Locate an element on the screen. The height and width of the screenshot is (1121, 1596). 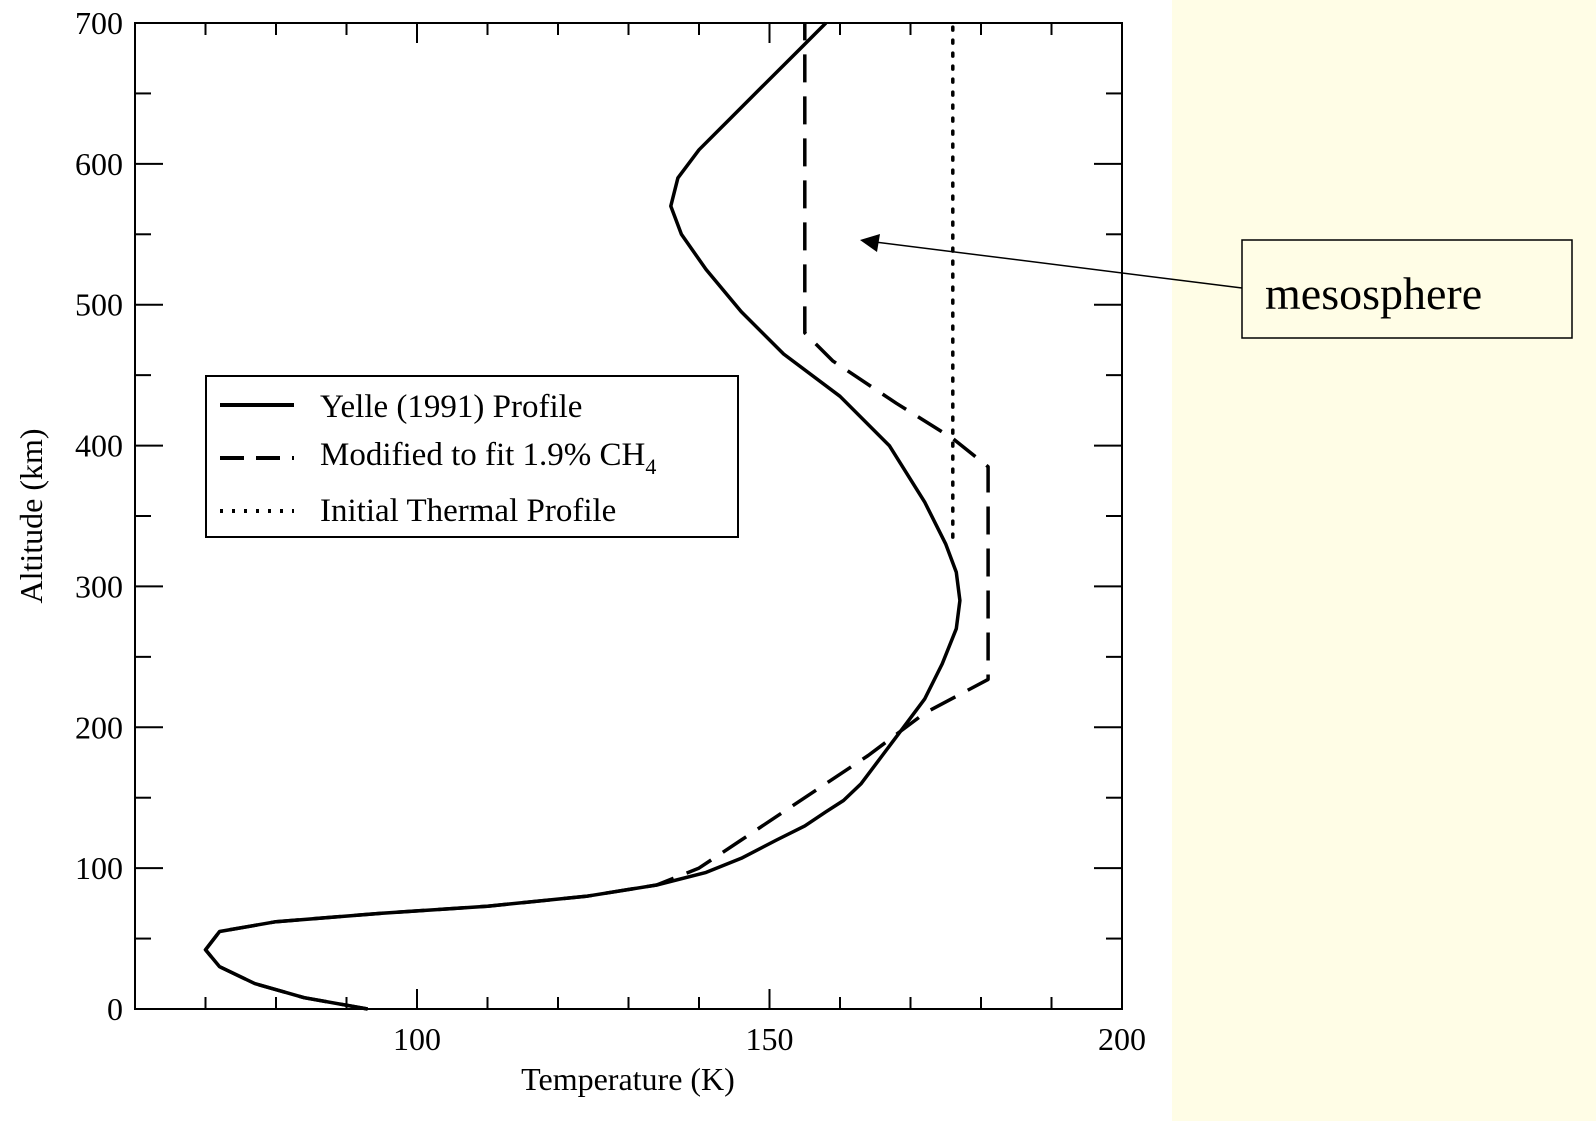
x-axis-title: Temperature (K) is located at coordinates (628, 1079).